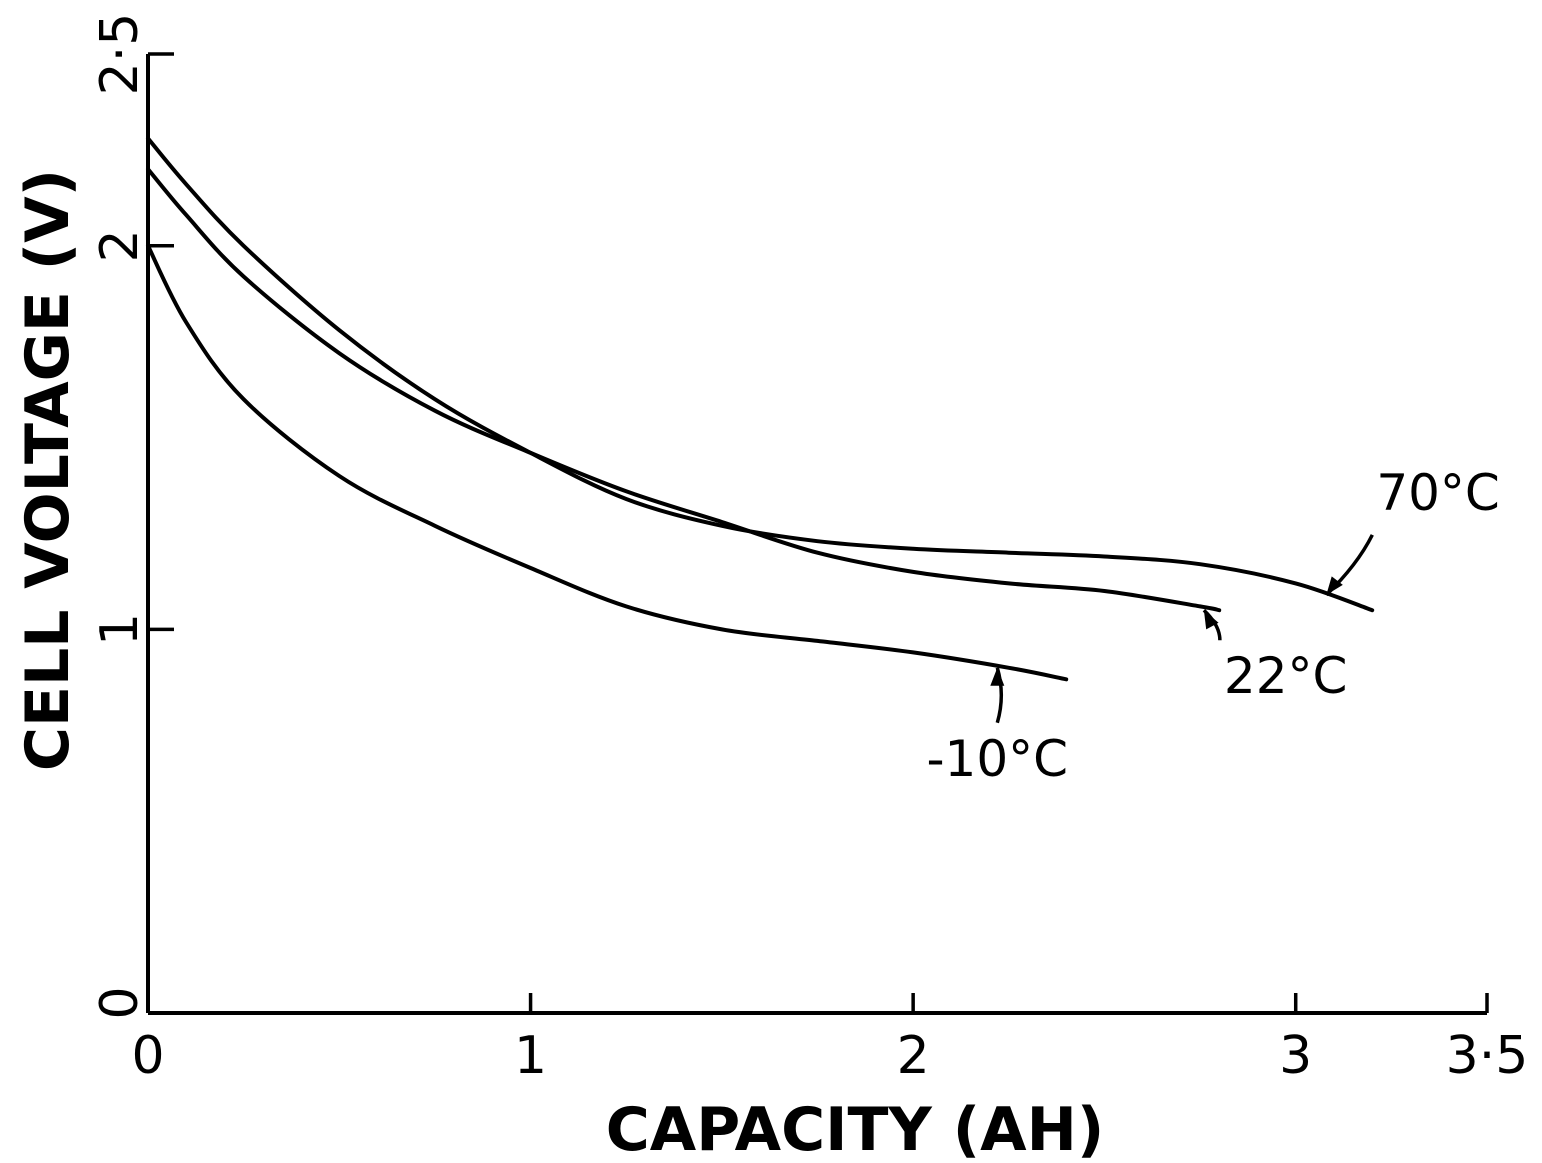 The width and height of the screenshot is (1542, 1163). Describe the element at coordinates (913, 1056) in the screenshot. I see `x-tick-label: 2` at that location.